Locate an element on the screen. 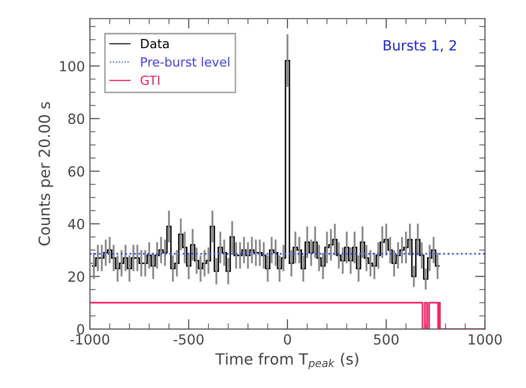  x-tick-label: 500 is located at coordinates (386, 339).